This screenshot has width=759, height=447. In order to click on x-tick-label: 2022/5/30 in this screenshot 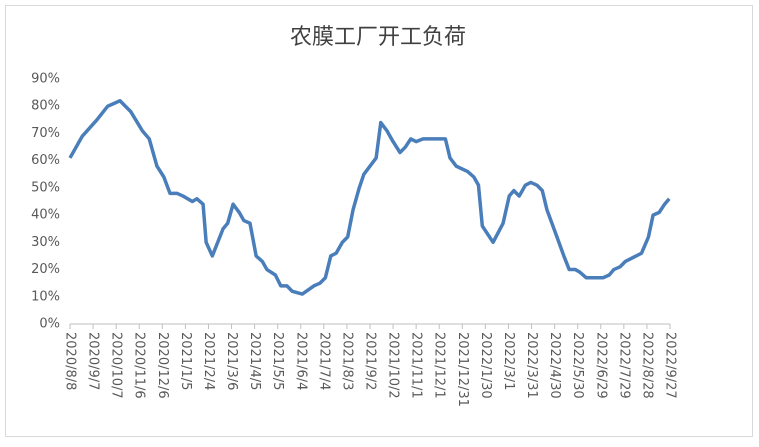, I will do `click(577, 365)`.